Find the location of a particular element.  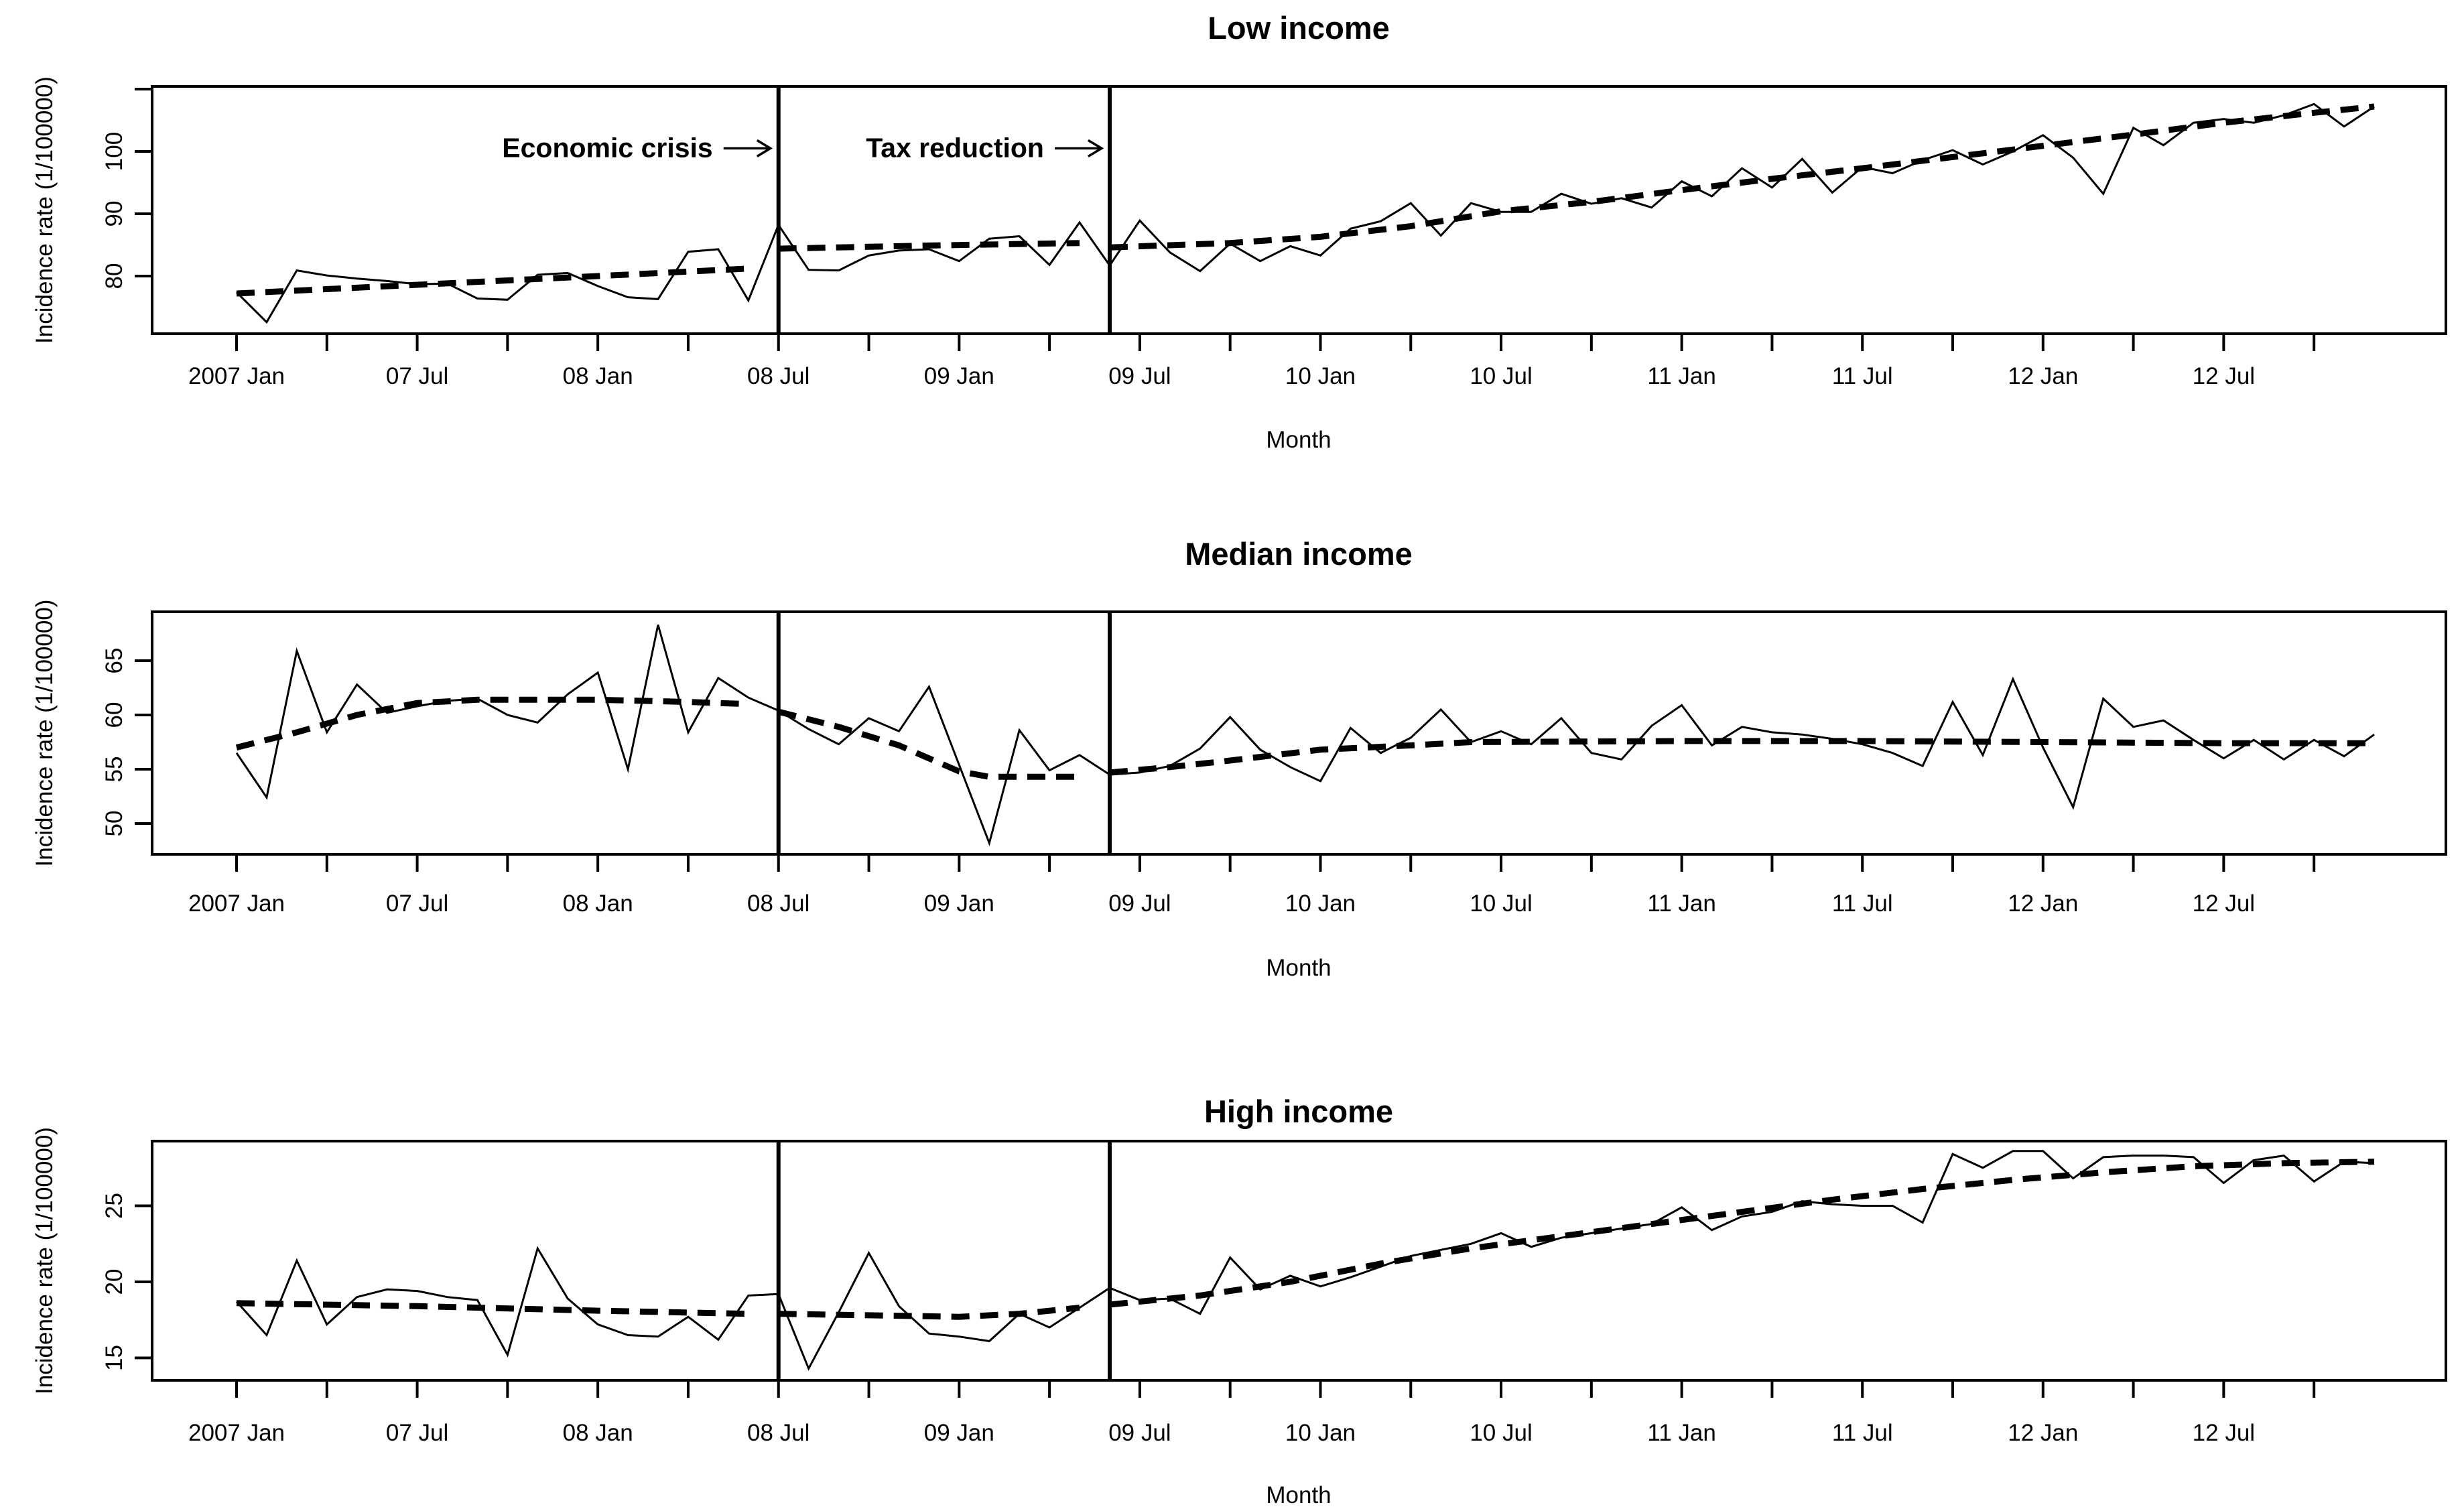

observed-line-high-income is located at coordinates (1305, 1260).